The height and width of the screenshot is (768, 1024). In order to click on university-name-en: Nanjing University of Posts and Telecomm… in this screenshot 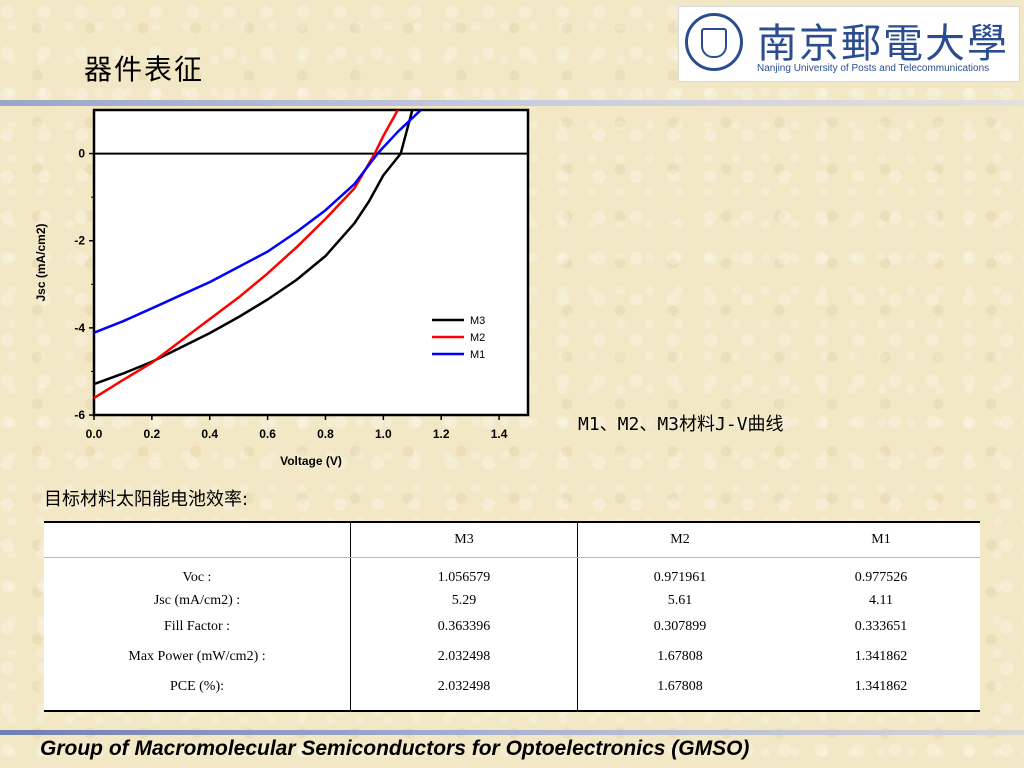, I will do `click(873, 68)`.